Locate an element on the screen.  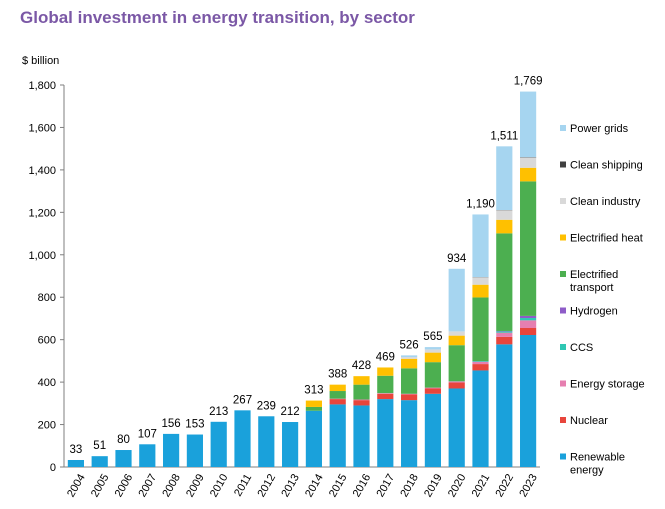
legend-label: Power grids is located at coordinates (599, 129).